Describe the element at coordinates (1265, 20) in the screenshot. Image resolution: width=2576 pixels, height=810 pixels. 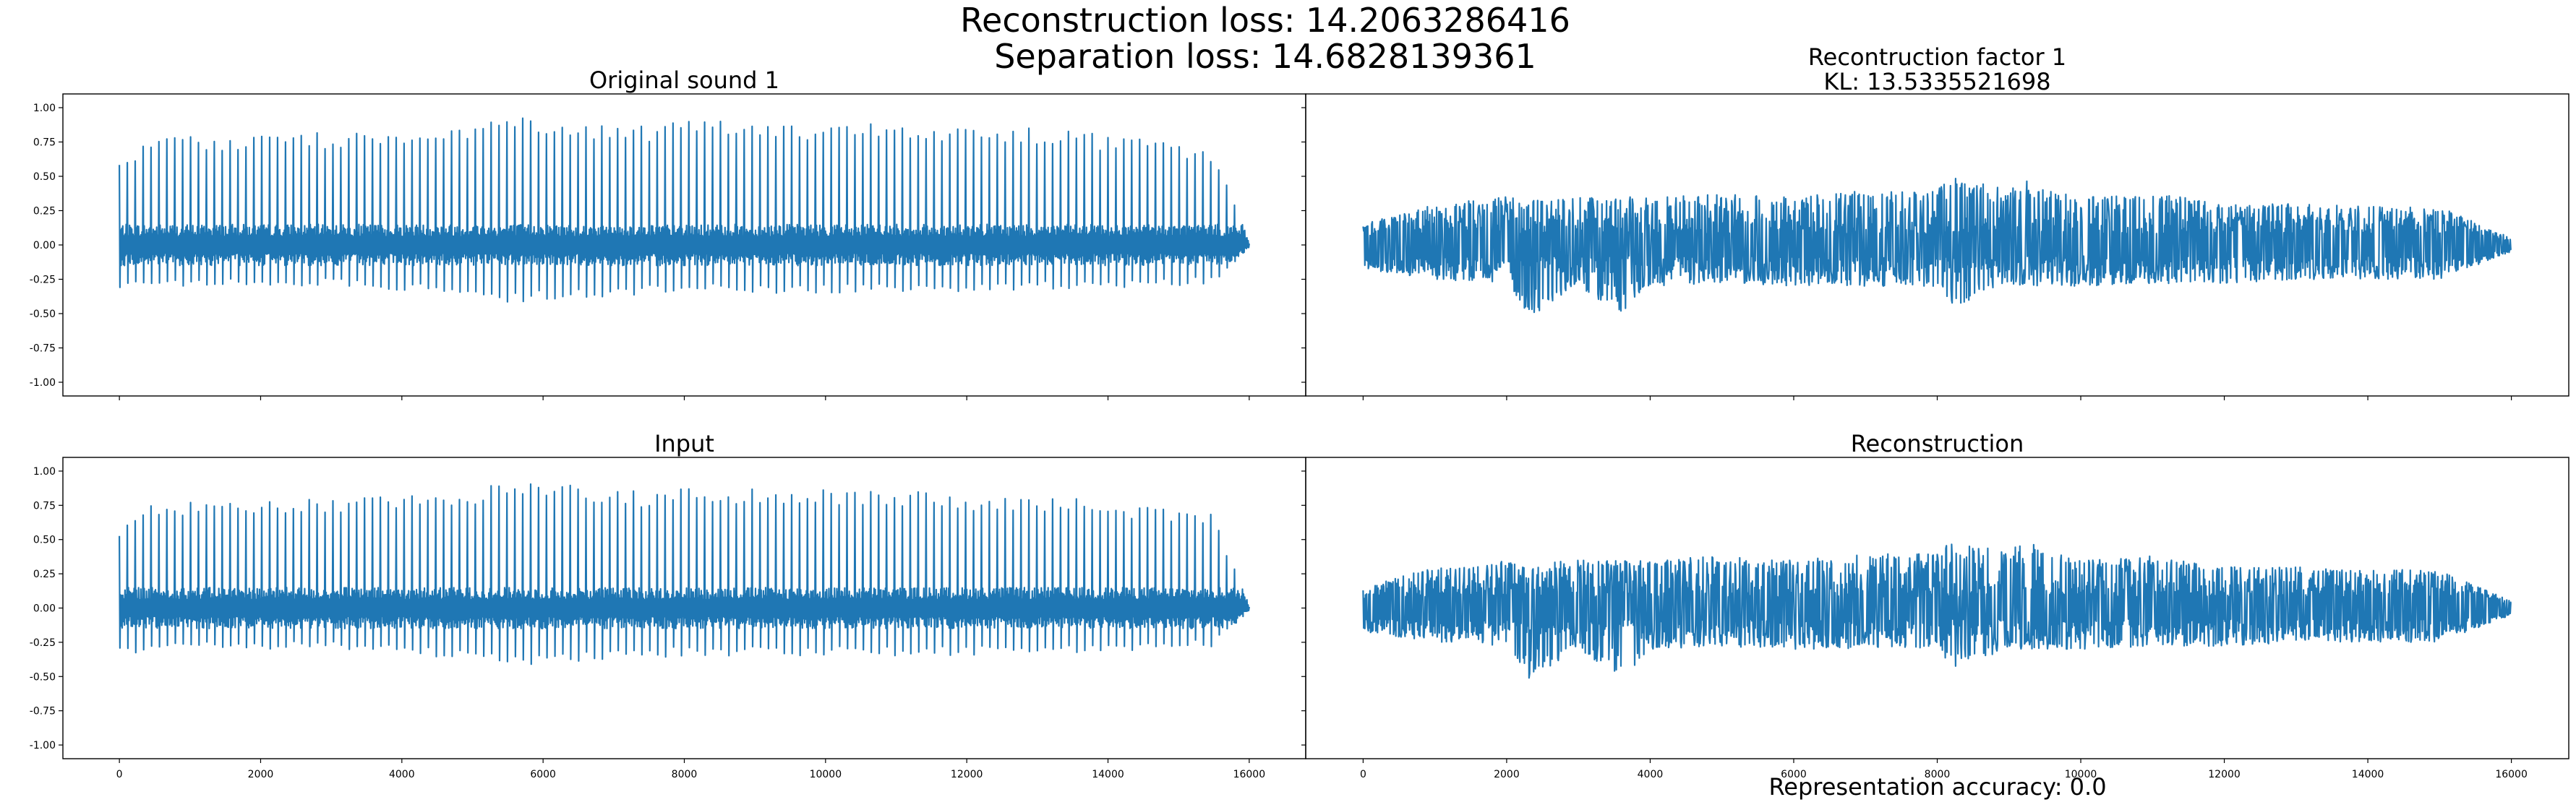
I see `suptitle-reconstruction-loss: Reconstruction loss: 14.2063286416` at that location.